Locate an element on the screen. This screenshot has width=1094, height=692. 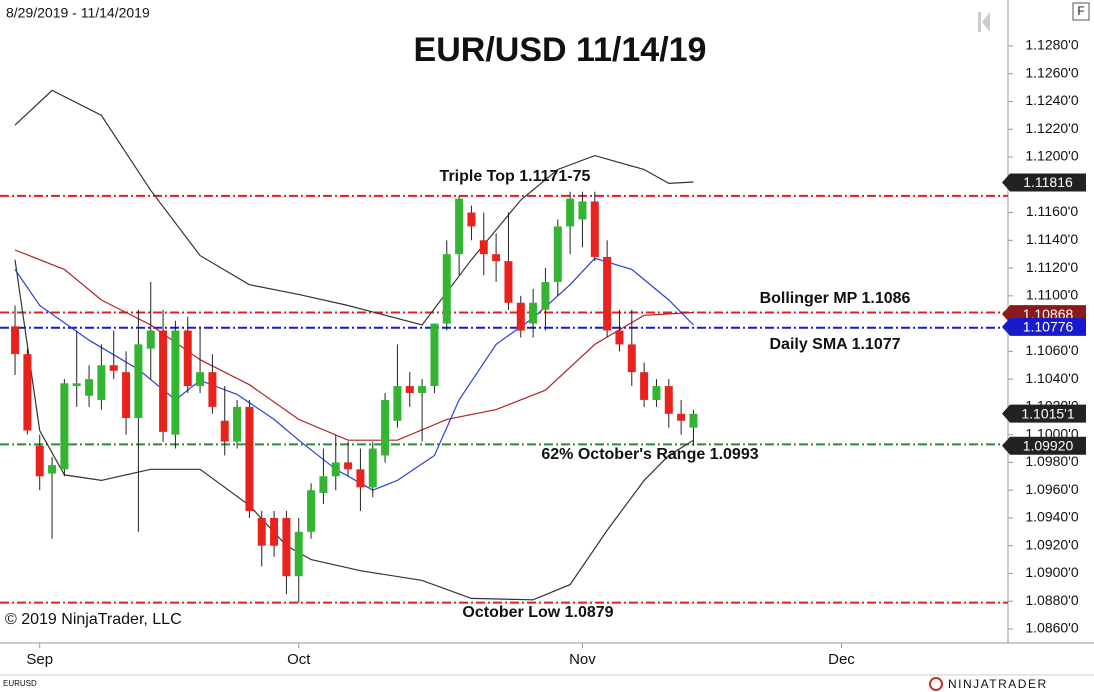
y-tick-label: 1.1120'0 is located at coordinates (1052, 267).